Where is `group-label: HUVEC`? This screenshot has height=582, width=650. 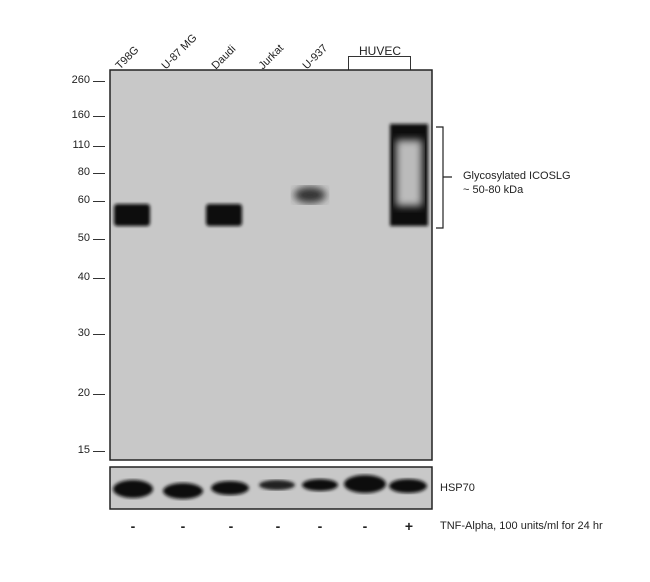 group-label: HUVEC is located at coordinates (380, 51).